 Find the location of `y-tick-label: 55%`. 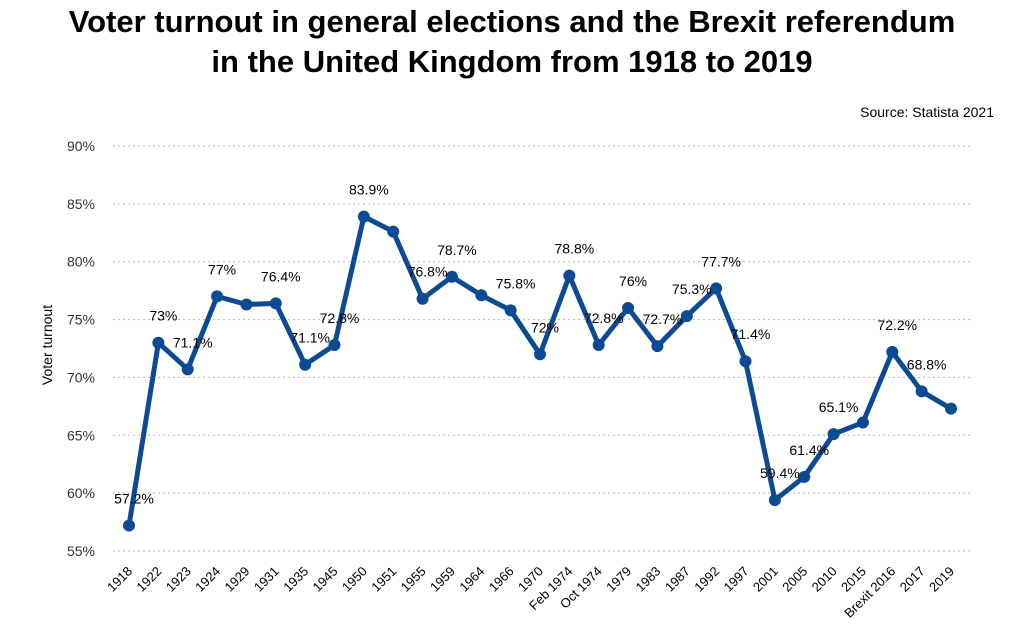

y-tick-label: 55% is located at coordinates (81, 551).